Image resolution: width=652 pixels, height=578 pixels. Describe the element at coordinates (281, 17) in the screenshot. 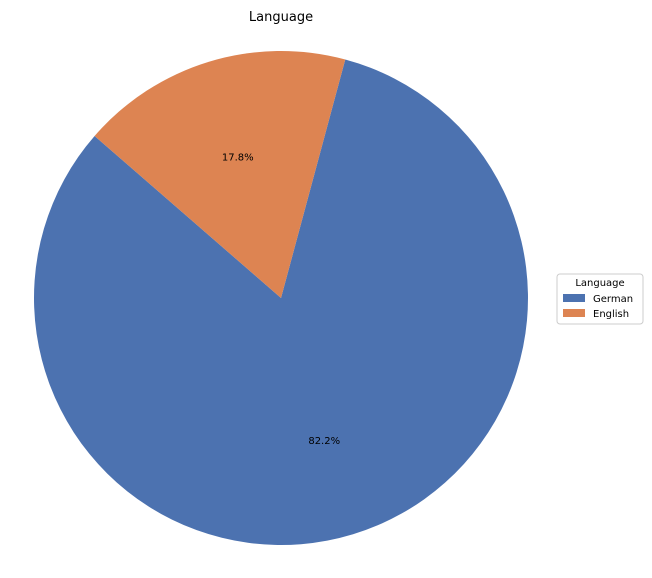

I see `chart-title: Language` at that location.